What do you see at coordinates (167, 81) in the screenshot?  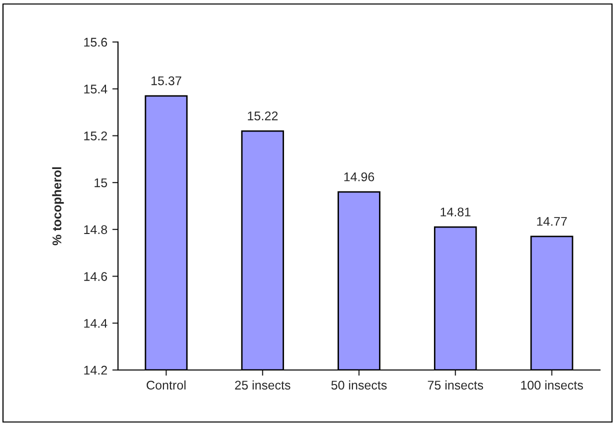 I see `data-label: 15.37` at bounding box center [167, 81].